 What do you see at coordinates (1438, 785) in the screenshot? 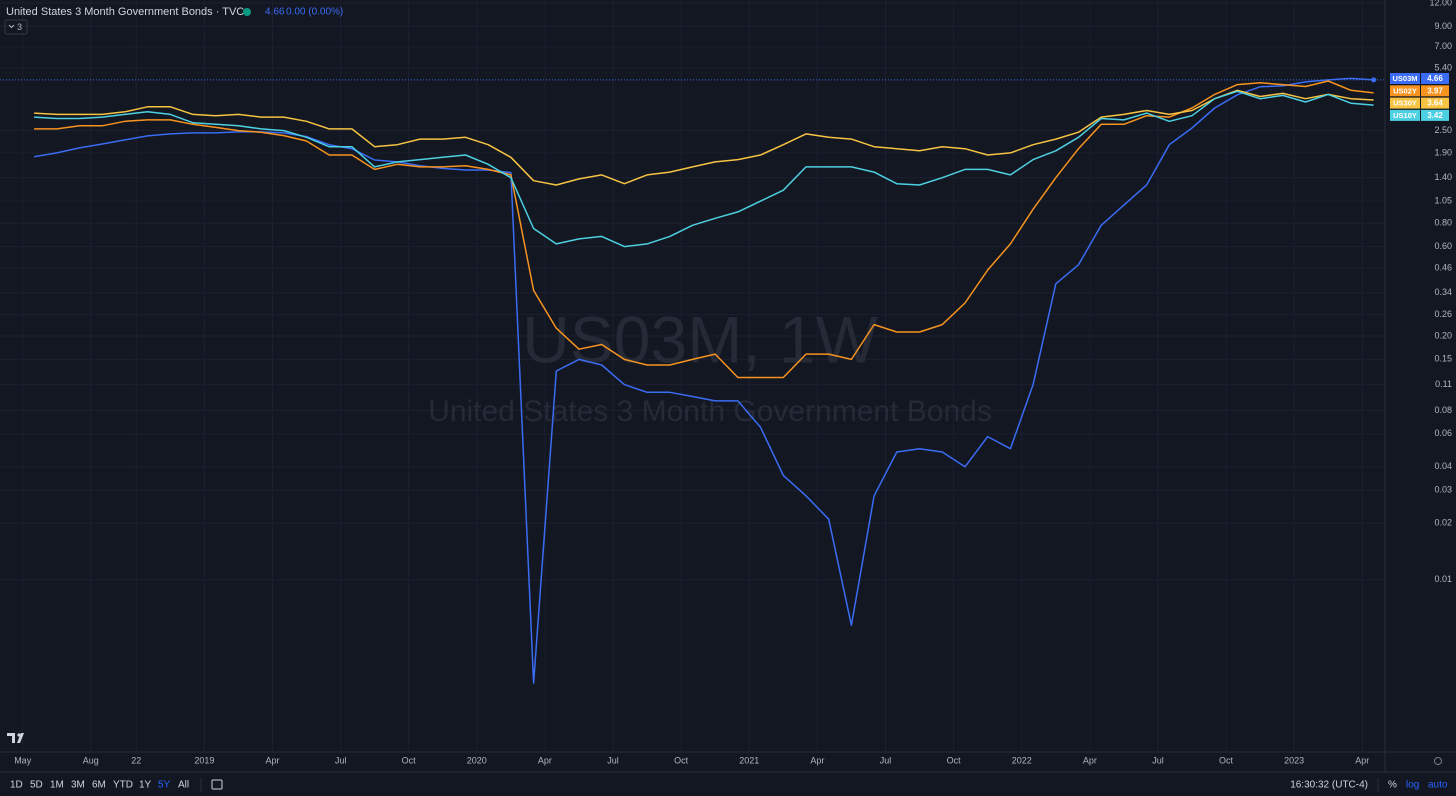
I see `auto-toggle: auto` at bounding box center [1438, 785].